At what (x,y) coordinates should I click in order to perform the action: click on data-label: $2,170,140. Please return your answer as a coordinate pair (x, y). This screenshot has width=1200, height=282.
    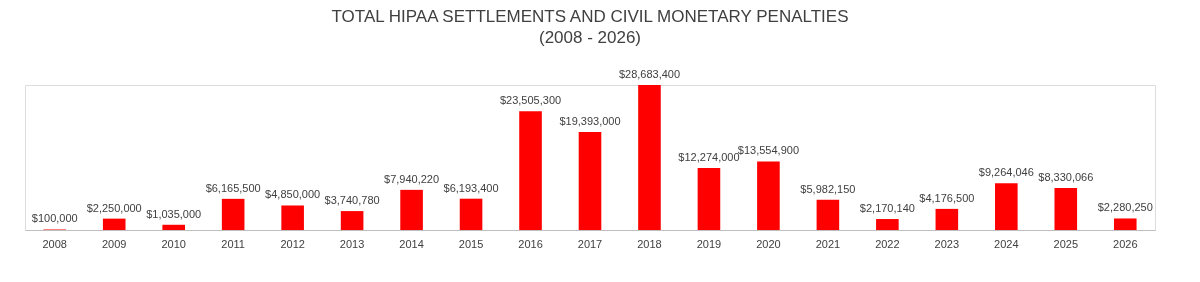
    Looking at the image, I should click on (887, 208).